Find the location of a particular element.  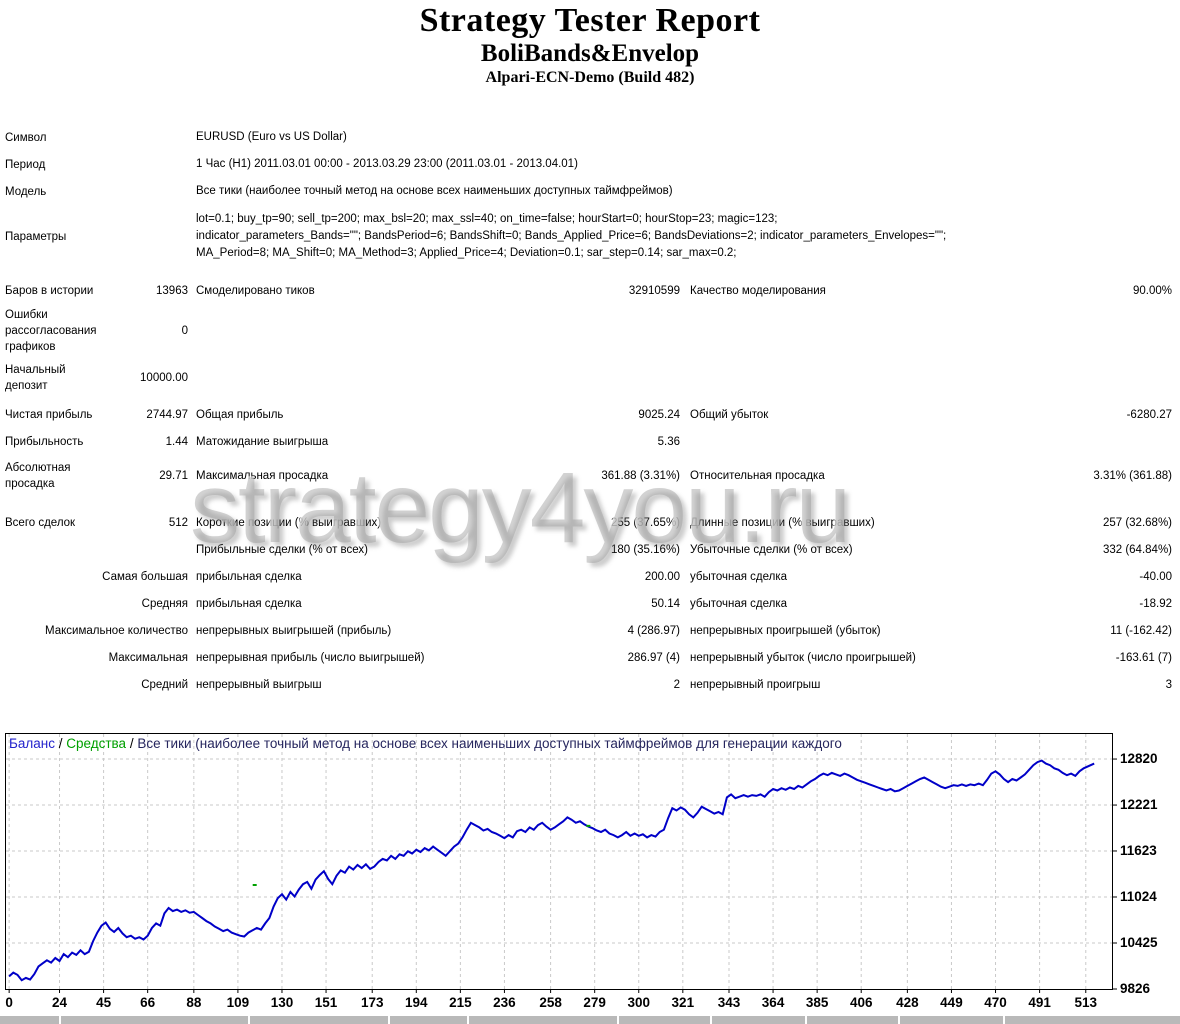

x-axis-label: 279 is located at coordinates (594, 1002).